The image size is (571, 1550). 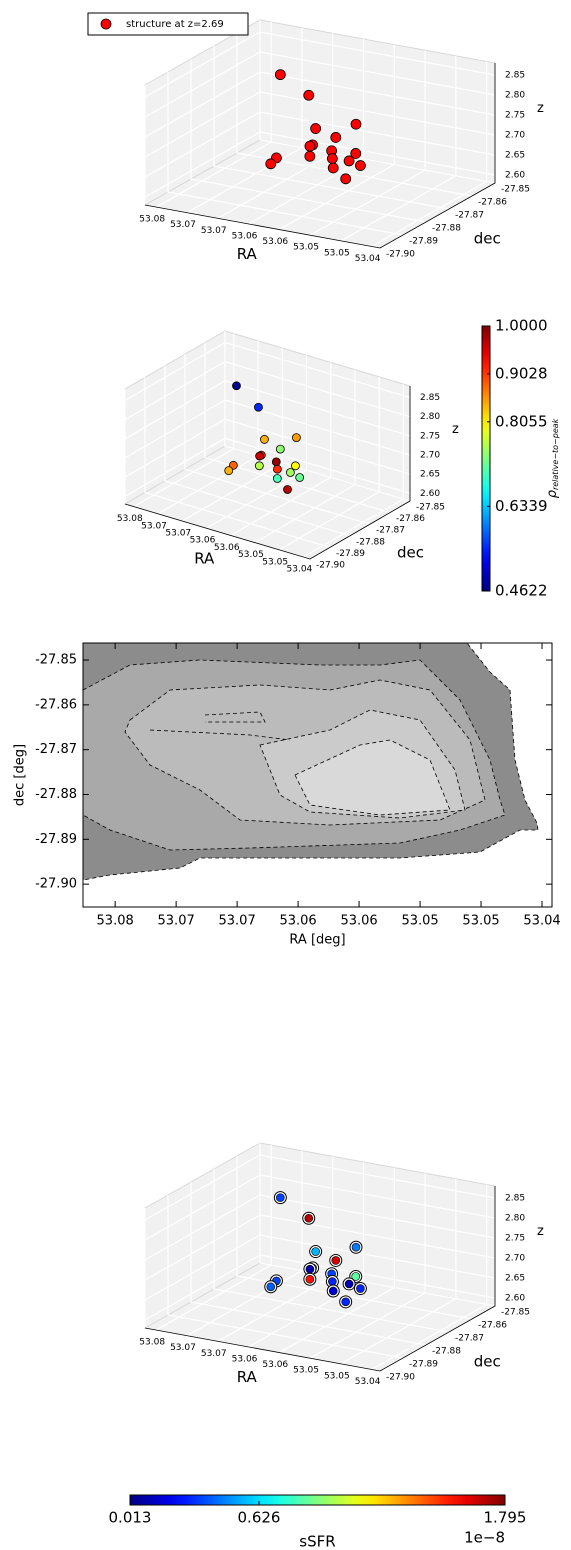 What do you see at coordinates (521, 326) in the screenshot?
I see `colorbar-tick-label: 1.0000` at bounding box center [521, 326].